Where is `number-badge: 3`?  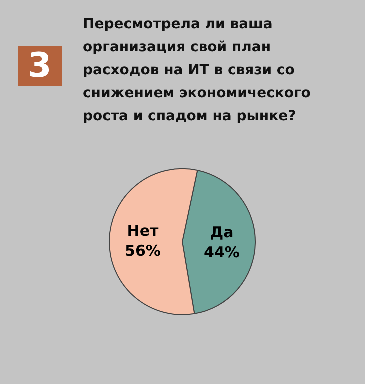
number-badge: 3 is located at coordinates (40, 66).